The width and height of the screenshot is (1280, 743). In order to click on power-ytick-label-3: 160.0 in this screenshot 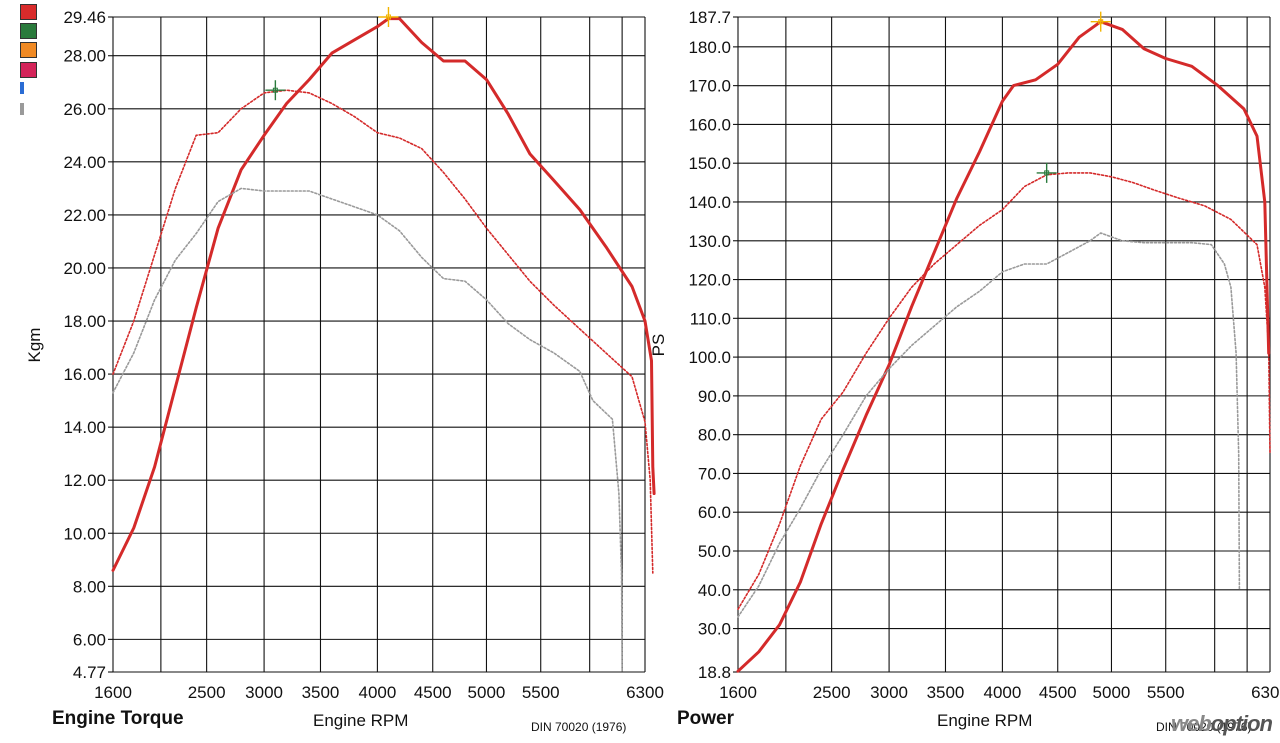, I will do `click(709, 124)`.